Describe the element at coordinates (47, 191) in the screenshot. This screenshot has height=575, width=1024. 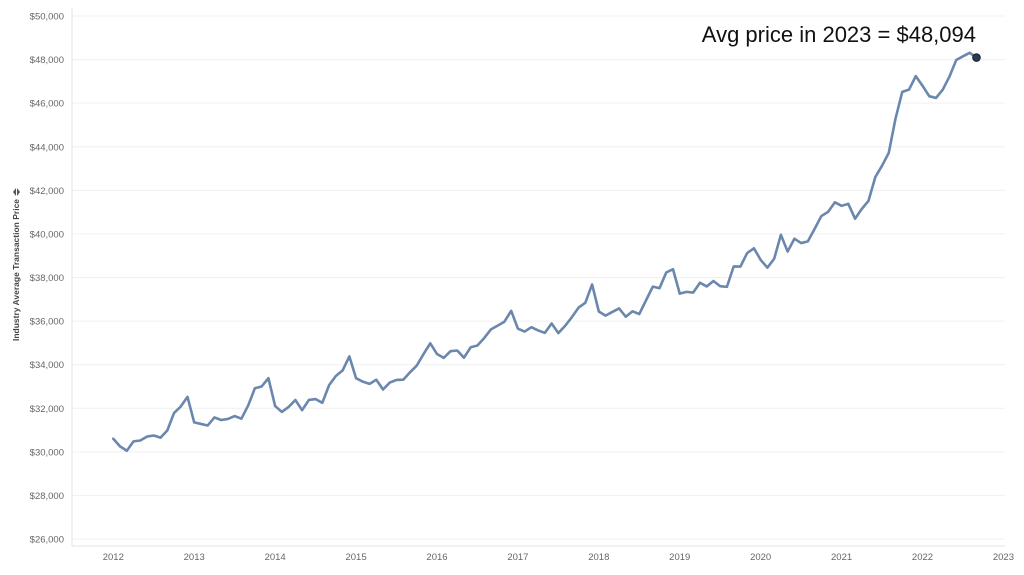
I see `y-tick-label: $42,000` at that location.